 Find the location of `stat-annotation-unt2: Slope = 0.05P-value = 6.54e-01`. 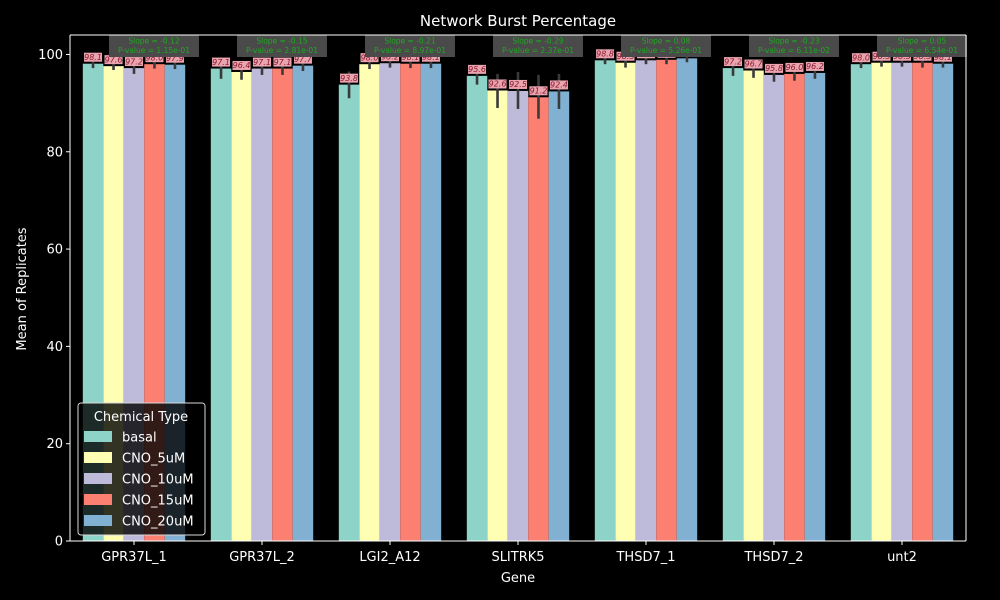

stat-annotation-unt2: Slope = 0.05P-value = 6.54e-01 is located at coordinates (922, 46).